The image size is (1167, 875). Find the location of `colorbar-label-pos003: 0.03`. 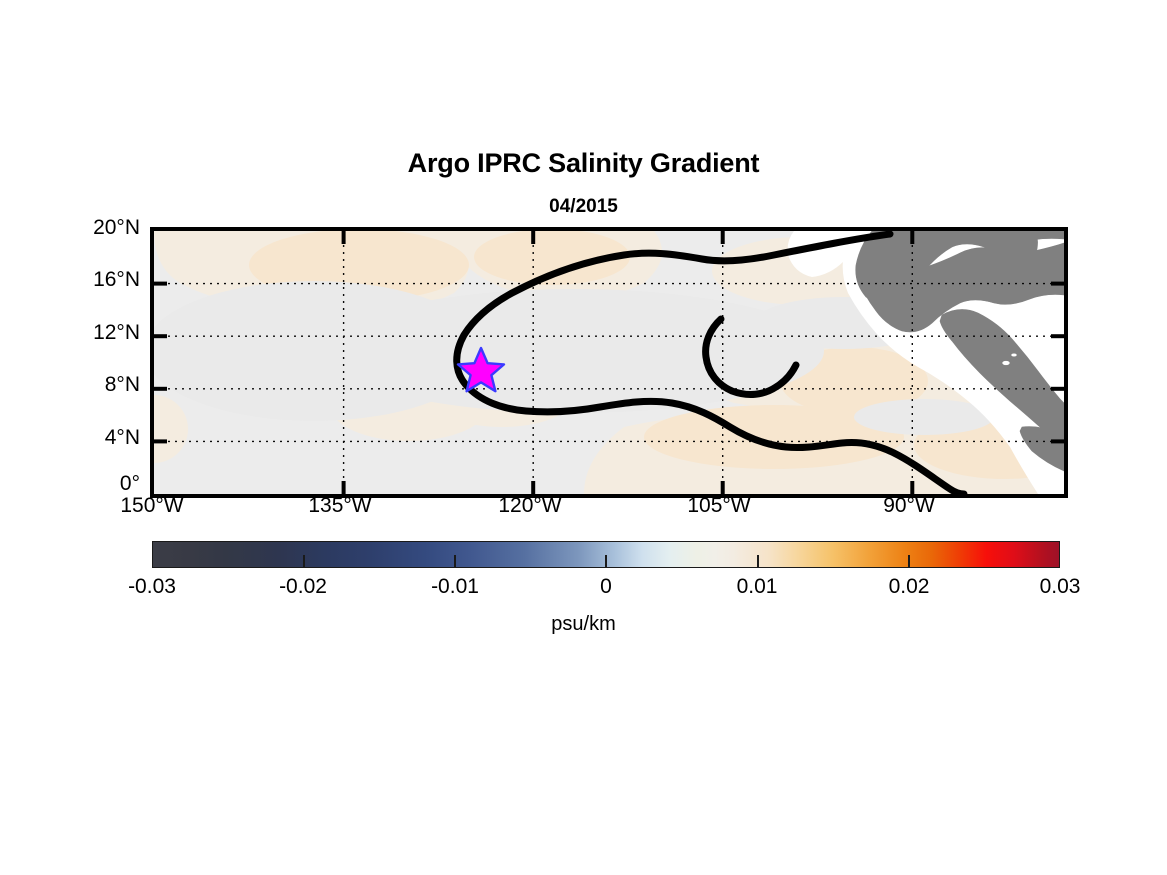

colorbar-label-pos003: 0.03 is located at coordinates (1060, 586).